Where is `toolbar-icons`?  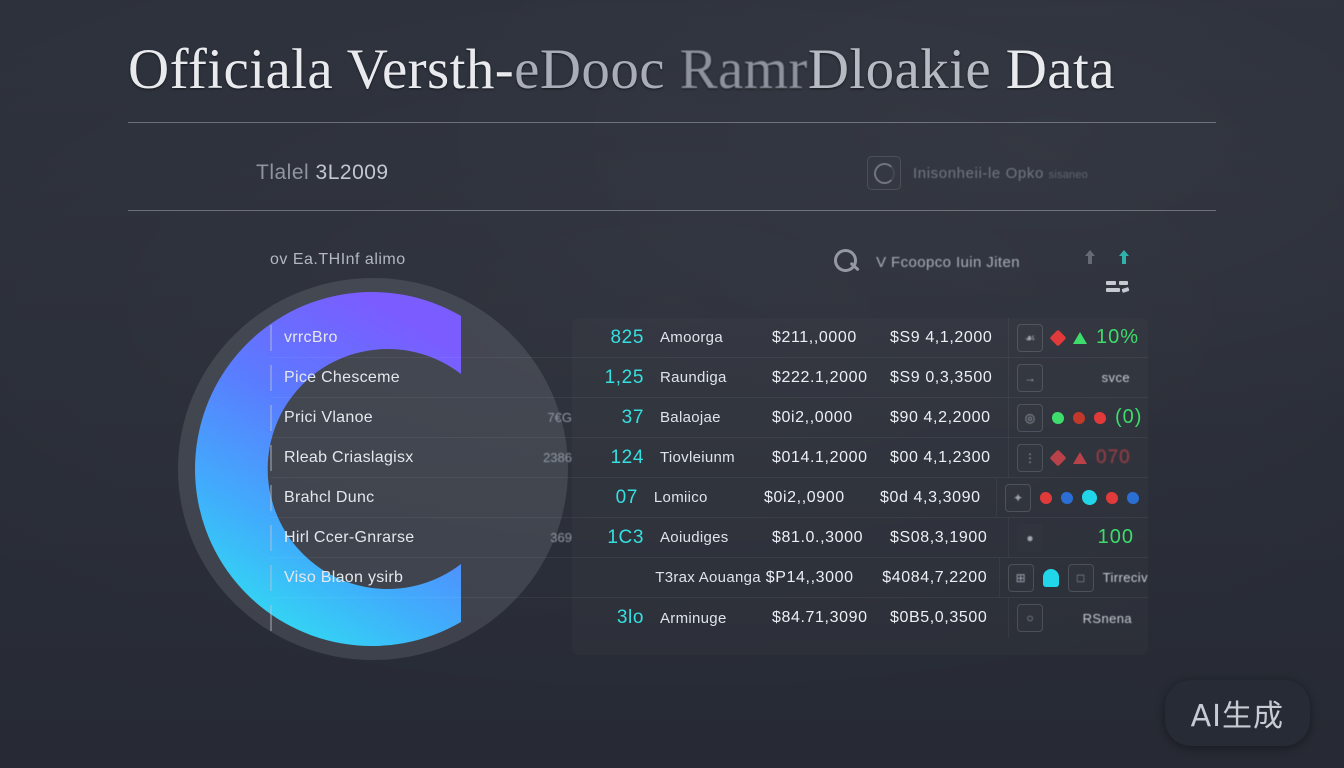
toolbar-icons is located at coordinates (1107, 257).